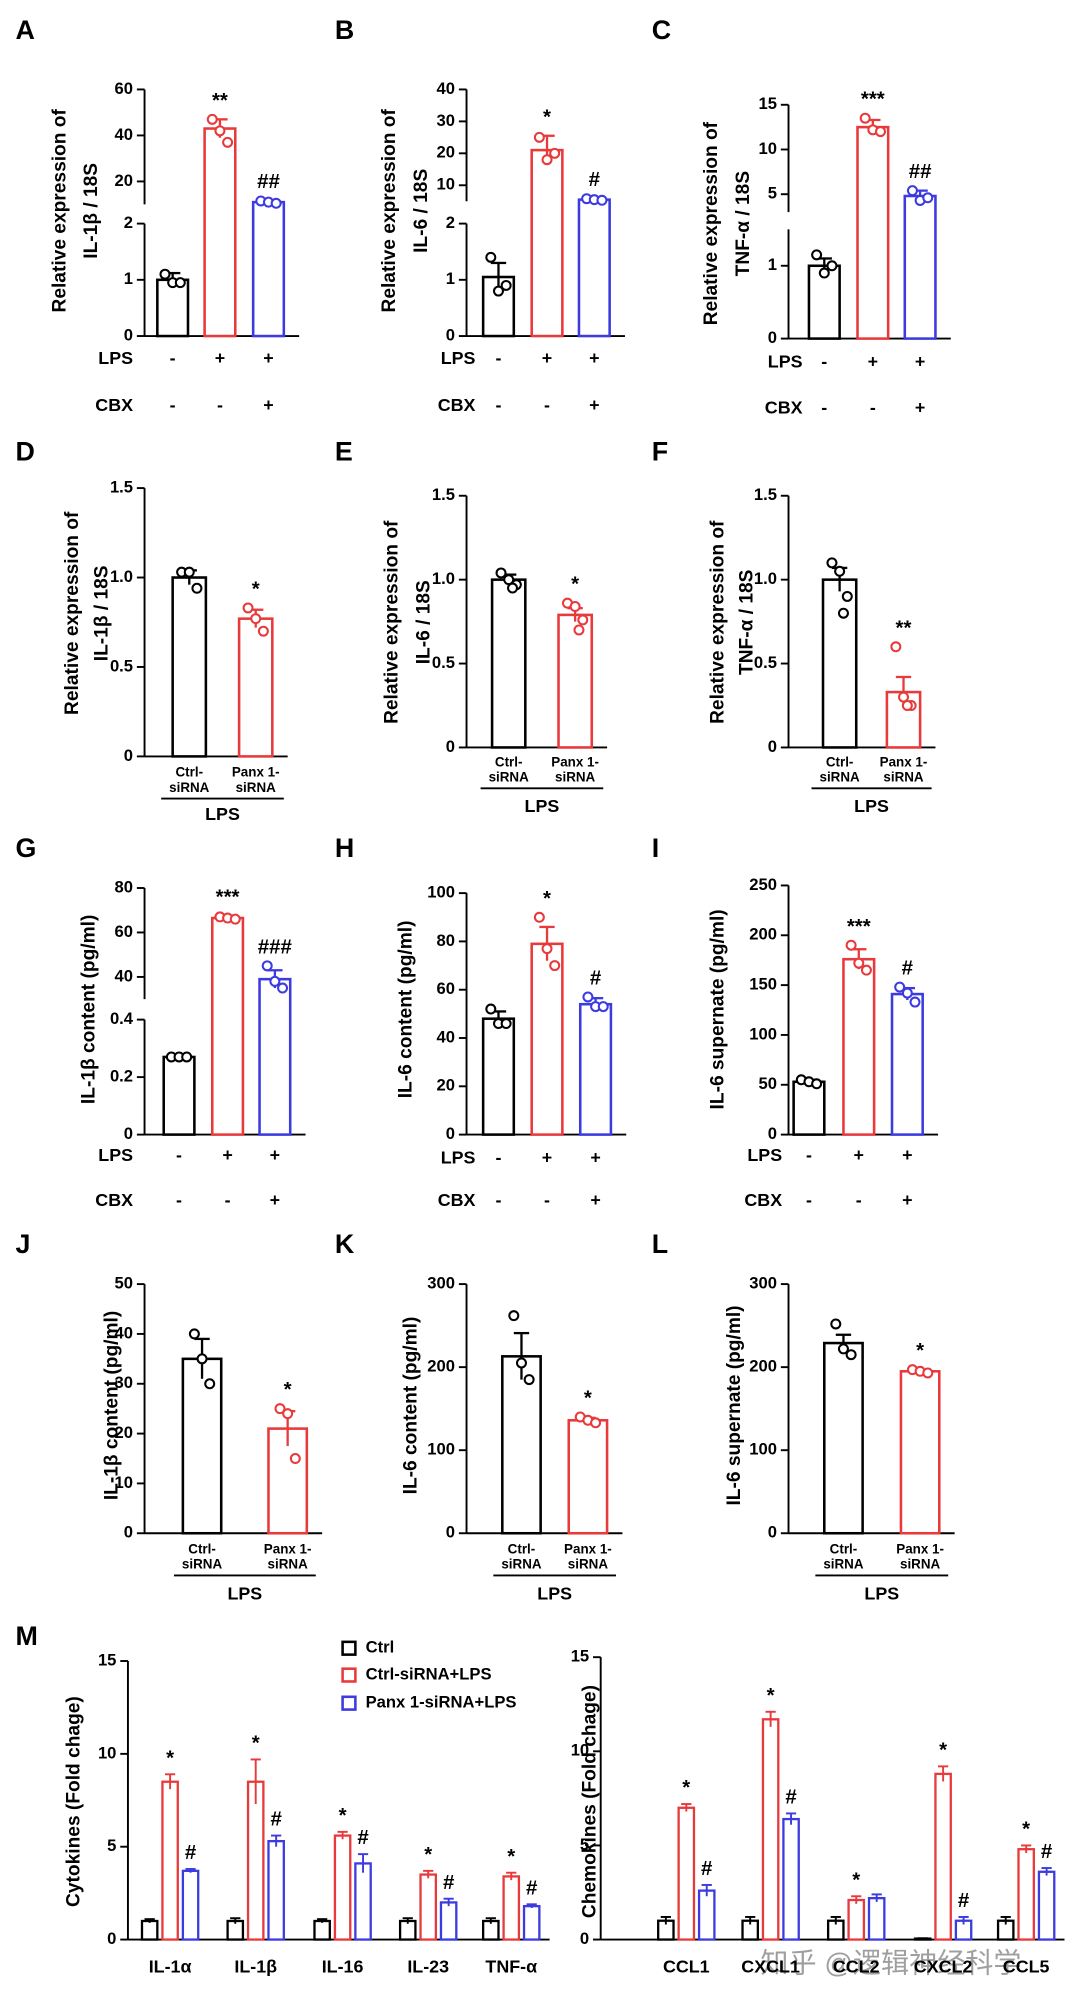 The height and width of the screenshot is (2006, 1080). I want to click on y-tick-label: 10, so click(446, 184).